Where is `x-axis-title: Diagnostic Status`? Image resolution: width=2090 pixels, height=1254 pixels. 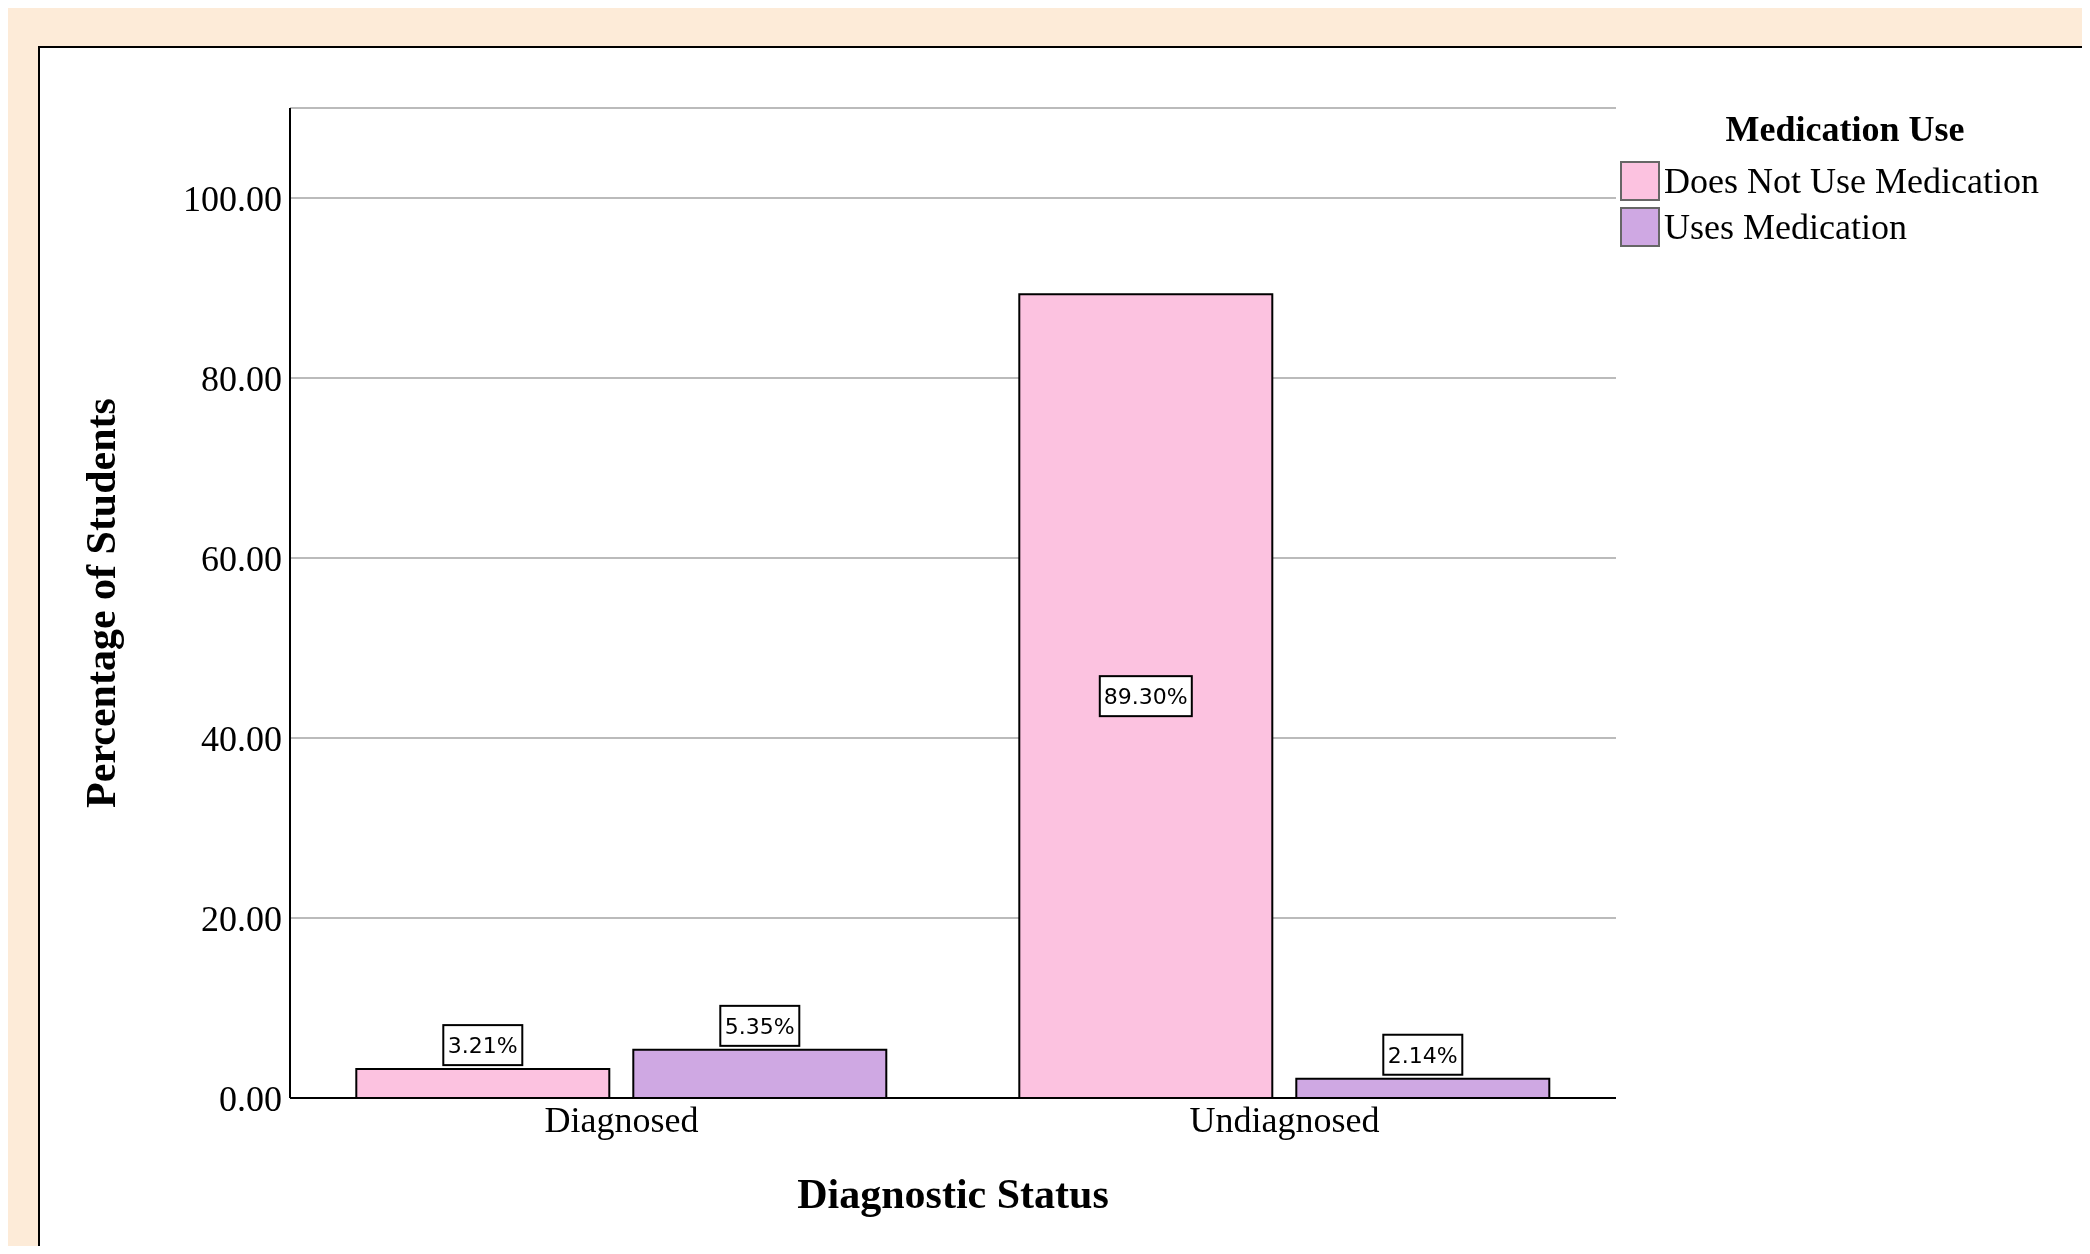
x-axis-title: Diagnostic Status is located at coordinates (953, 1194).